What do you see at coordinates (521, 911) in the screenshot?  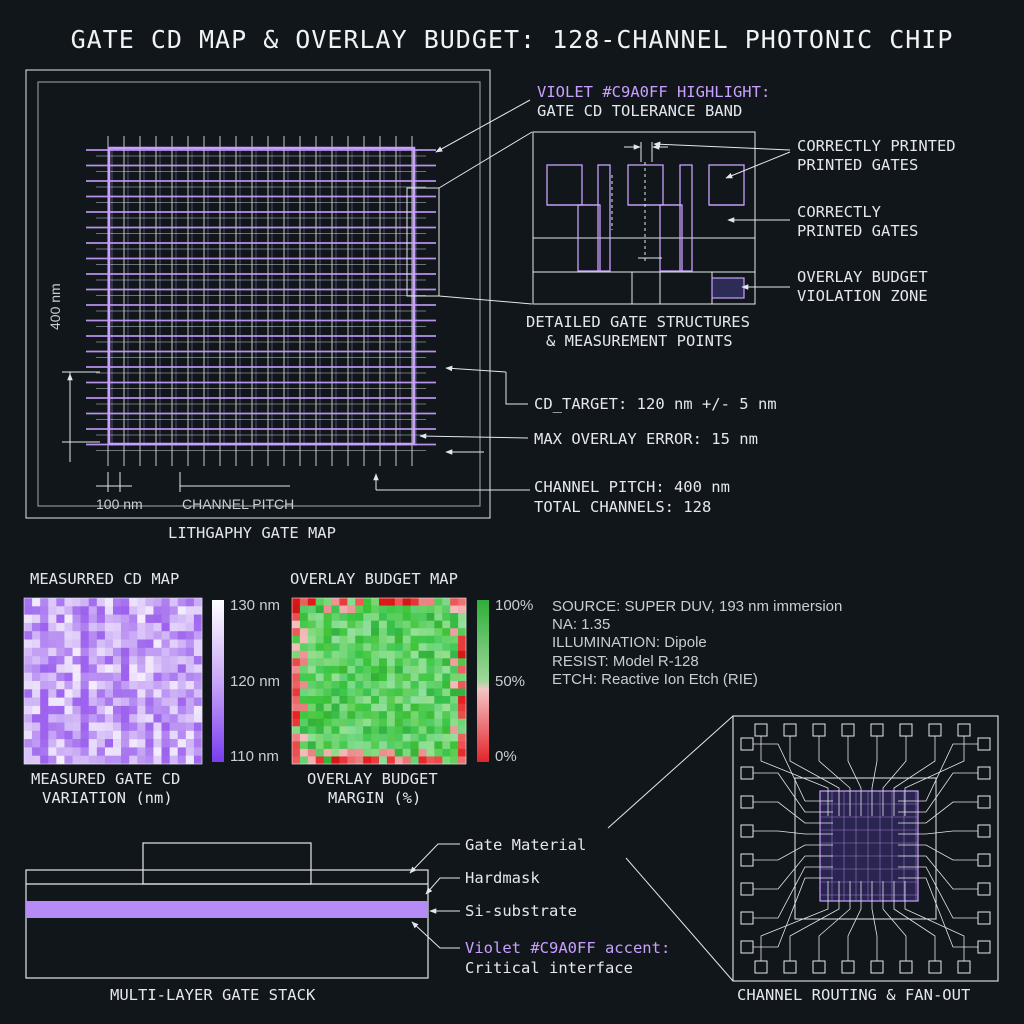 I see `stack-substrate: Si-substrate` at bounding box center [521, 911].